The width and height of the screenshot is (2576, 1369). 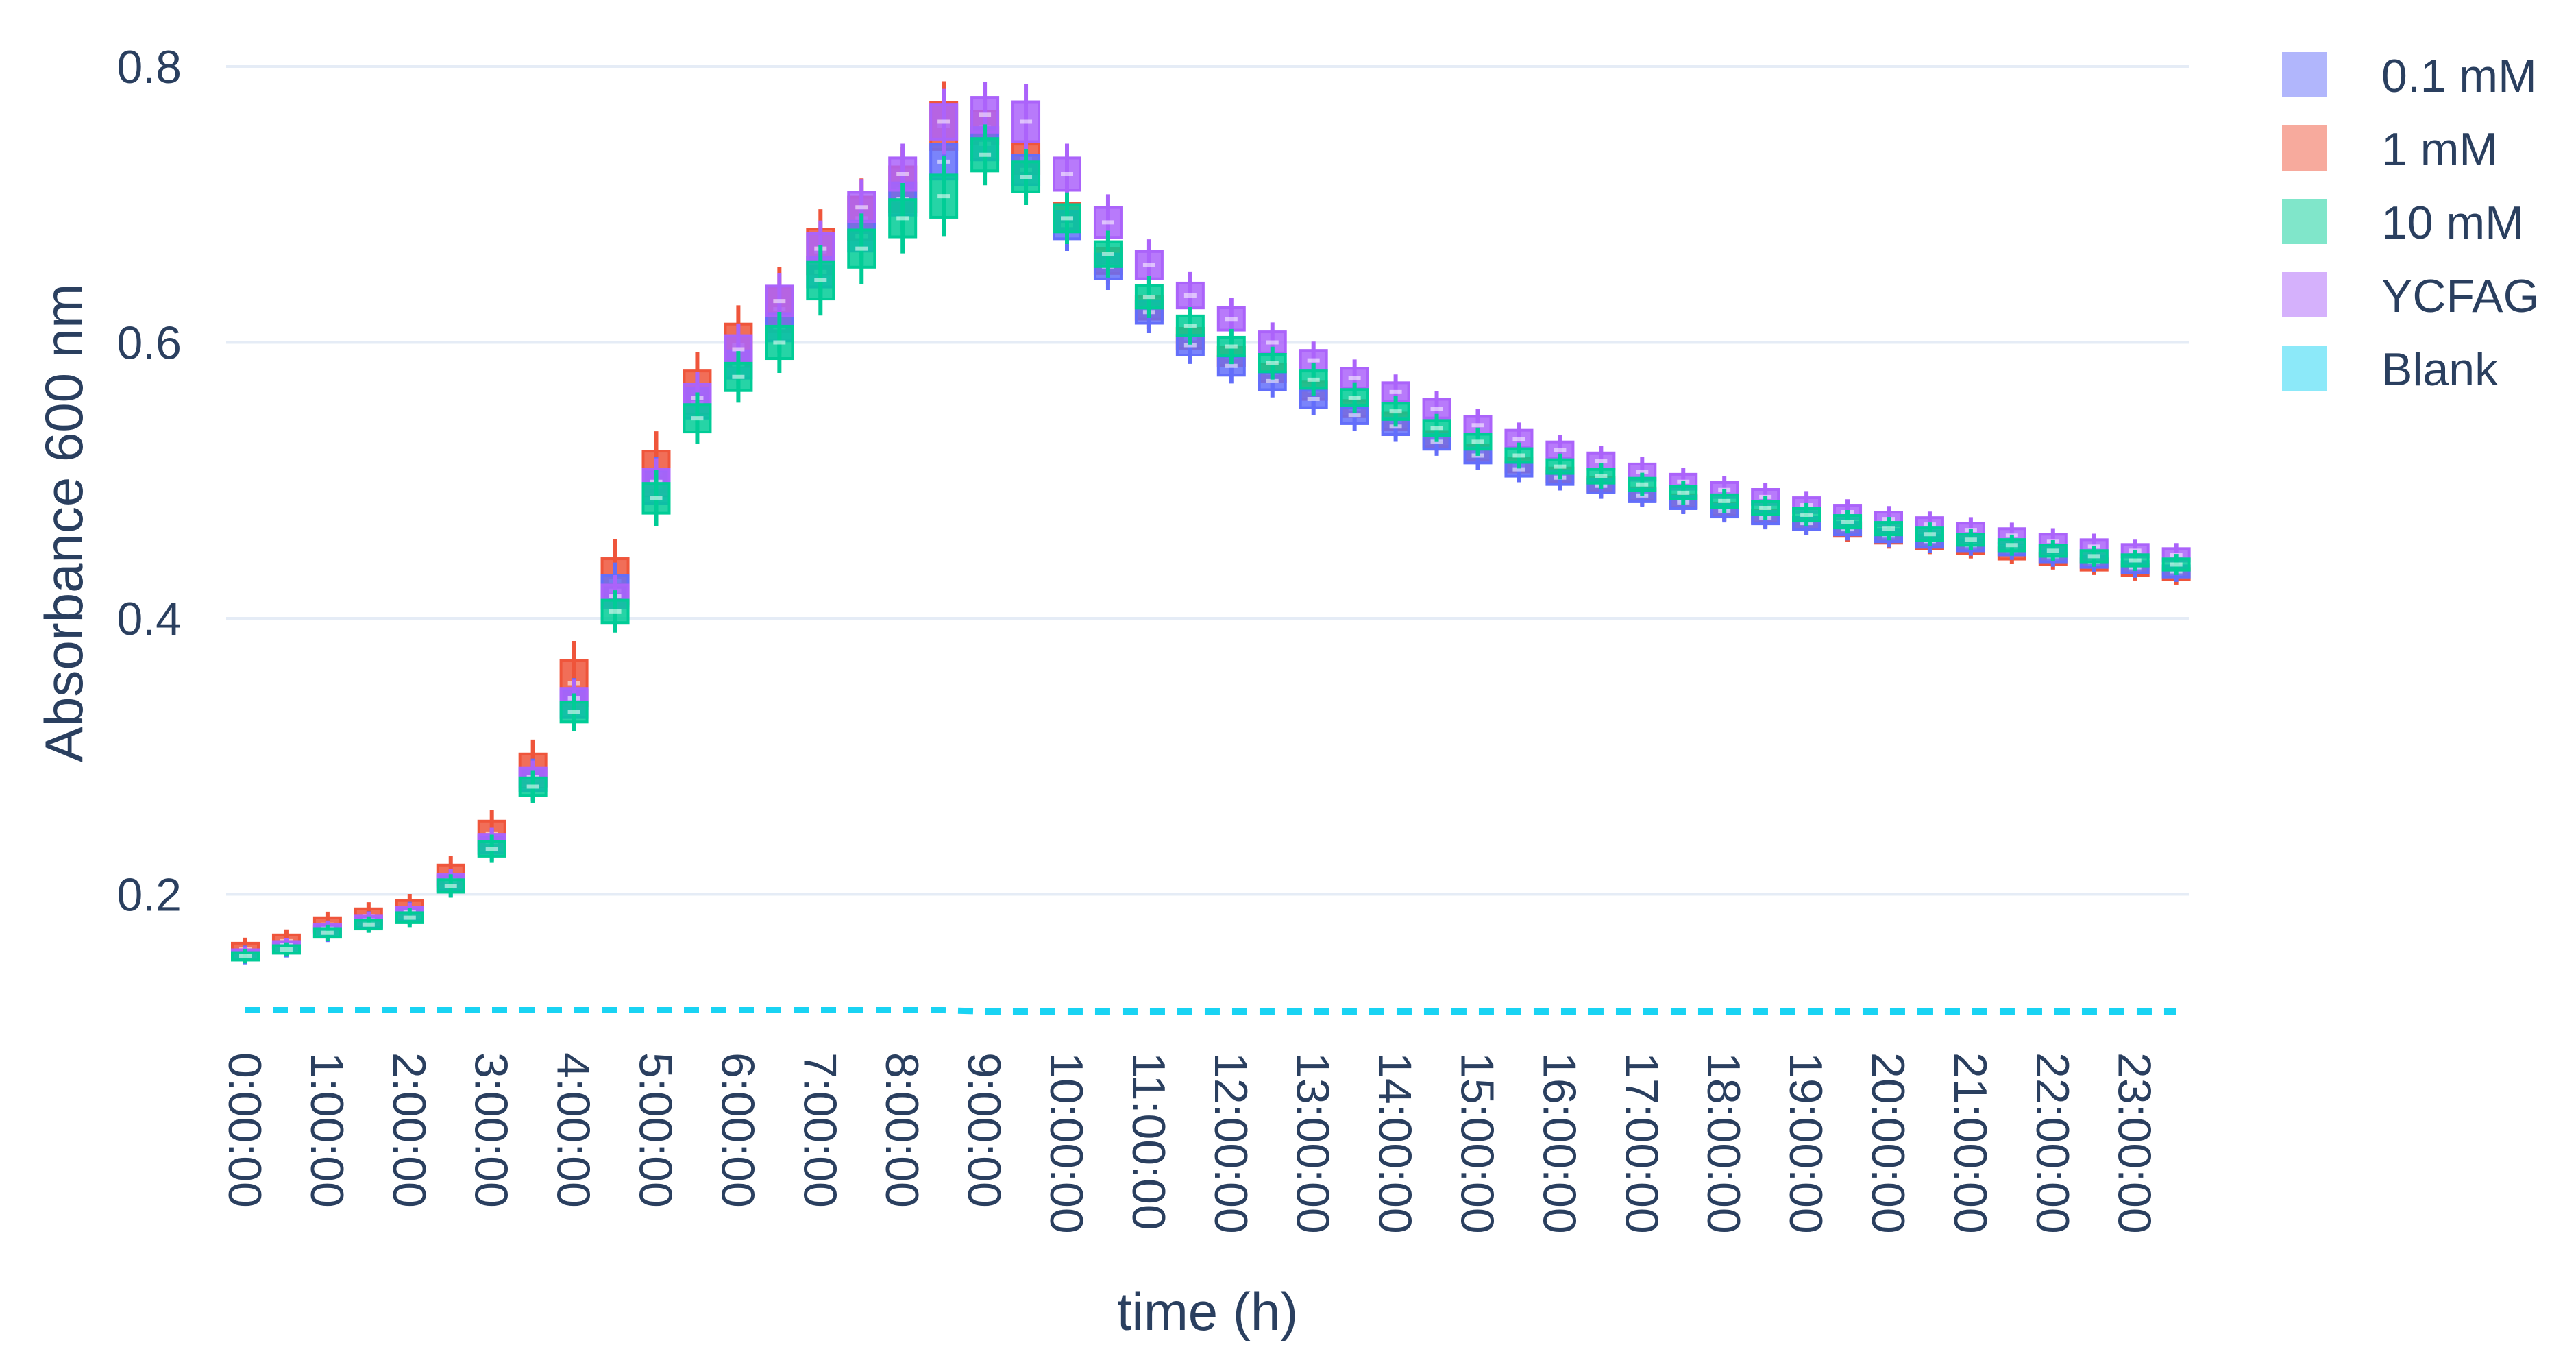 I want to click on x-tick-label: 13:00:00, so click(x=1313, y=1143).